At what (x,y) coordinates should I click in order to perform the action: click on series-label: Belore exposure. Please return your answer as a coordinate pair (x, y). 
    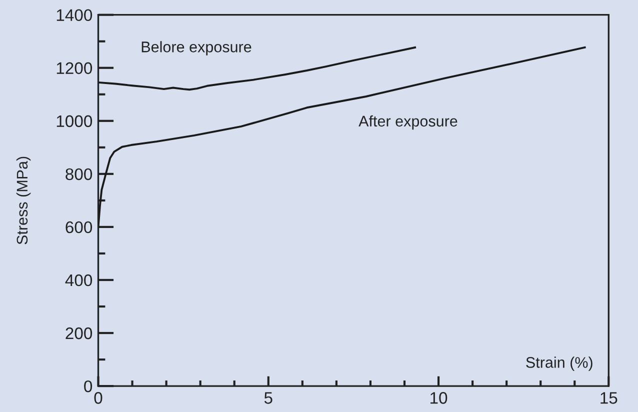
    Looking at the image, I should click on (197, 48).